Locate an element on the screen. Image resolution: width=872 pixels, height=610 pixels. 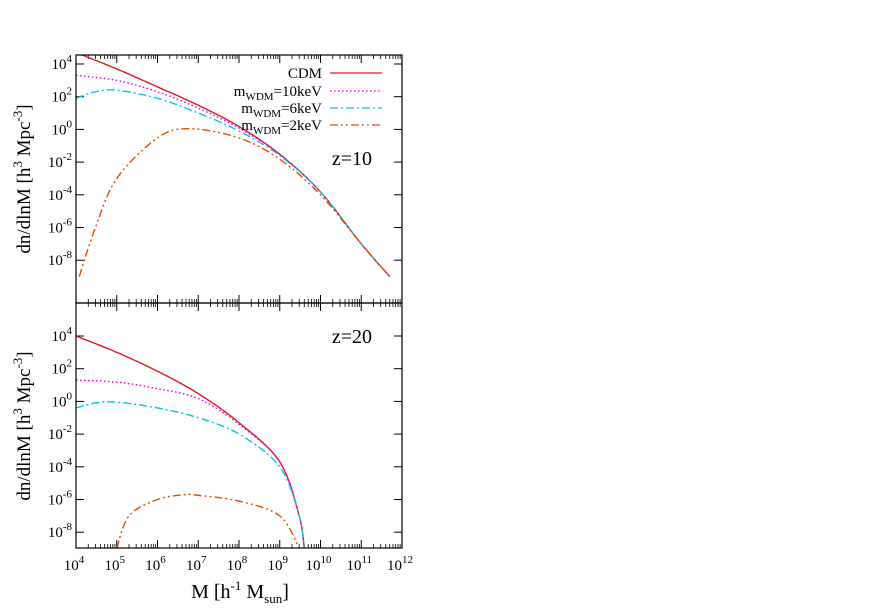
panel-z20-curves is located at coordinates (190, 441).